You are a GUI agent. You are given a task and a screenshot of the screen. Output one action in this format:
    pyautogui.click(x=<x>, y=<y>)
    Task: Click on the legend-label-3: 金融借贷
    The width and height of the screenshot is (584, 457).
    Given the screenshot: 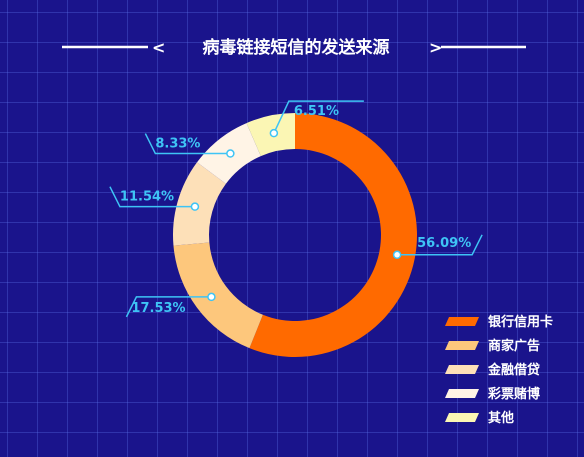 What is the action you would take?
    pyautogui.click(x=513, y=370)
    